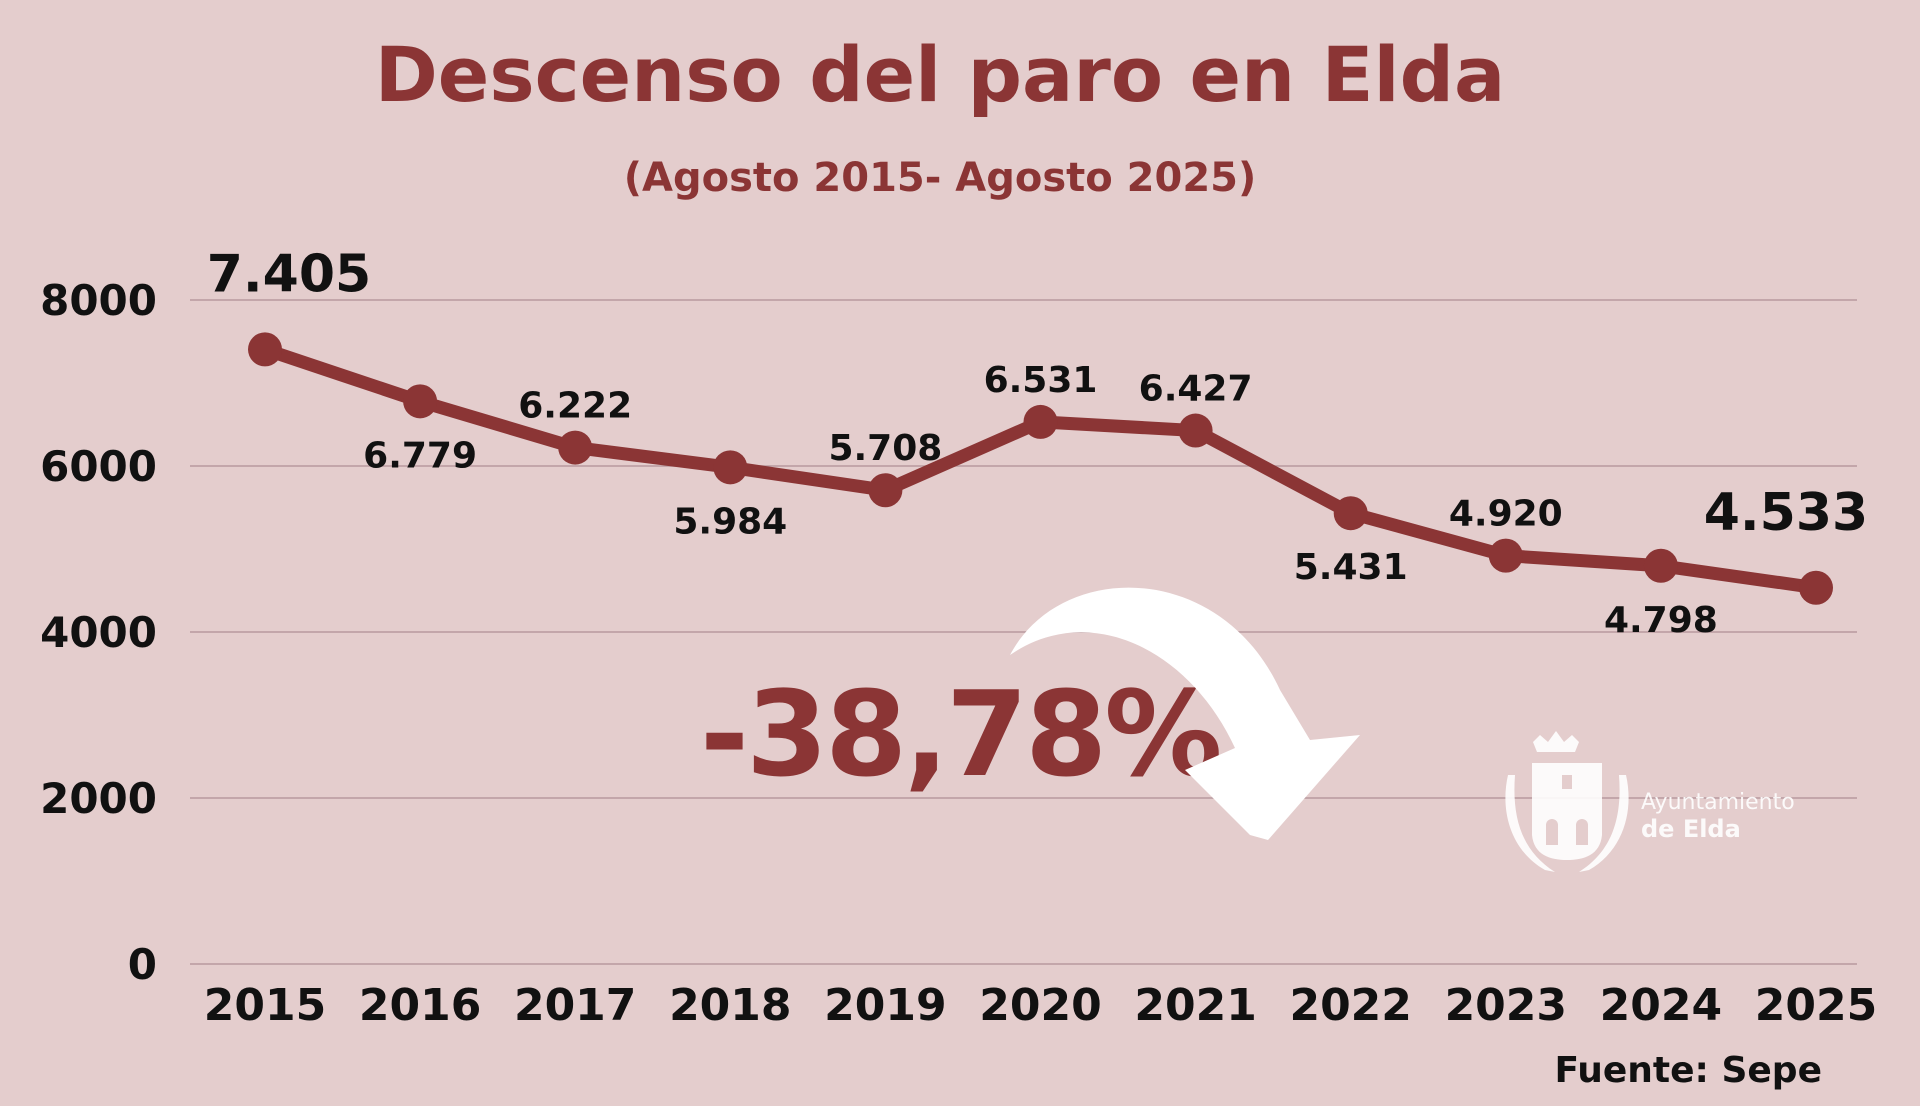 This screenshot has height=1106, width=1920. I want to click on data-label: 4.533, so click(1786, 513).